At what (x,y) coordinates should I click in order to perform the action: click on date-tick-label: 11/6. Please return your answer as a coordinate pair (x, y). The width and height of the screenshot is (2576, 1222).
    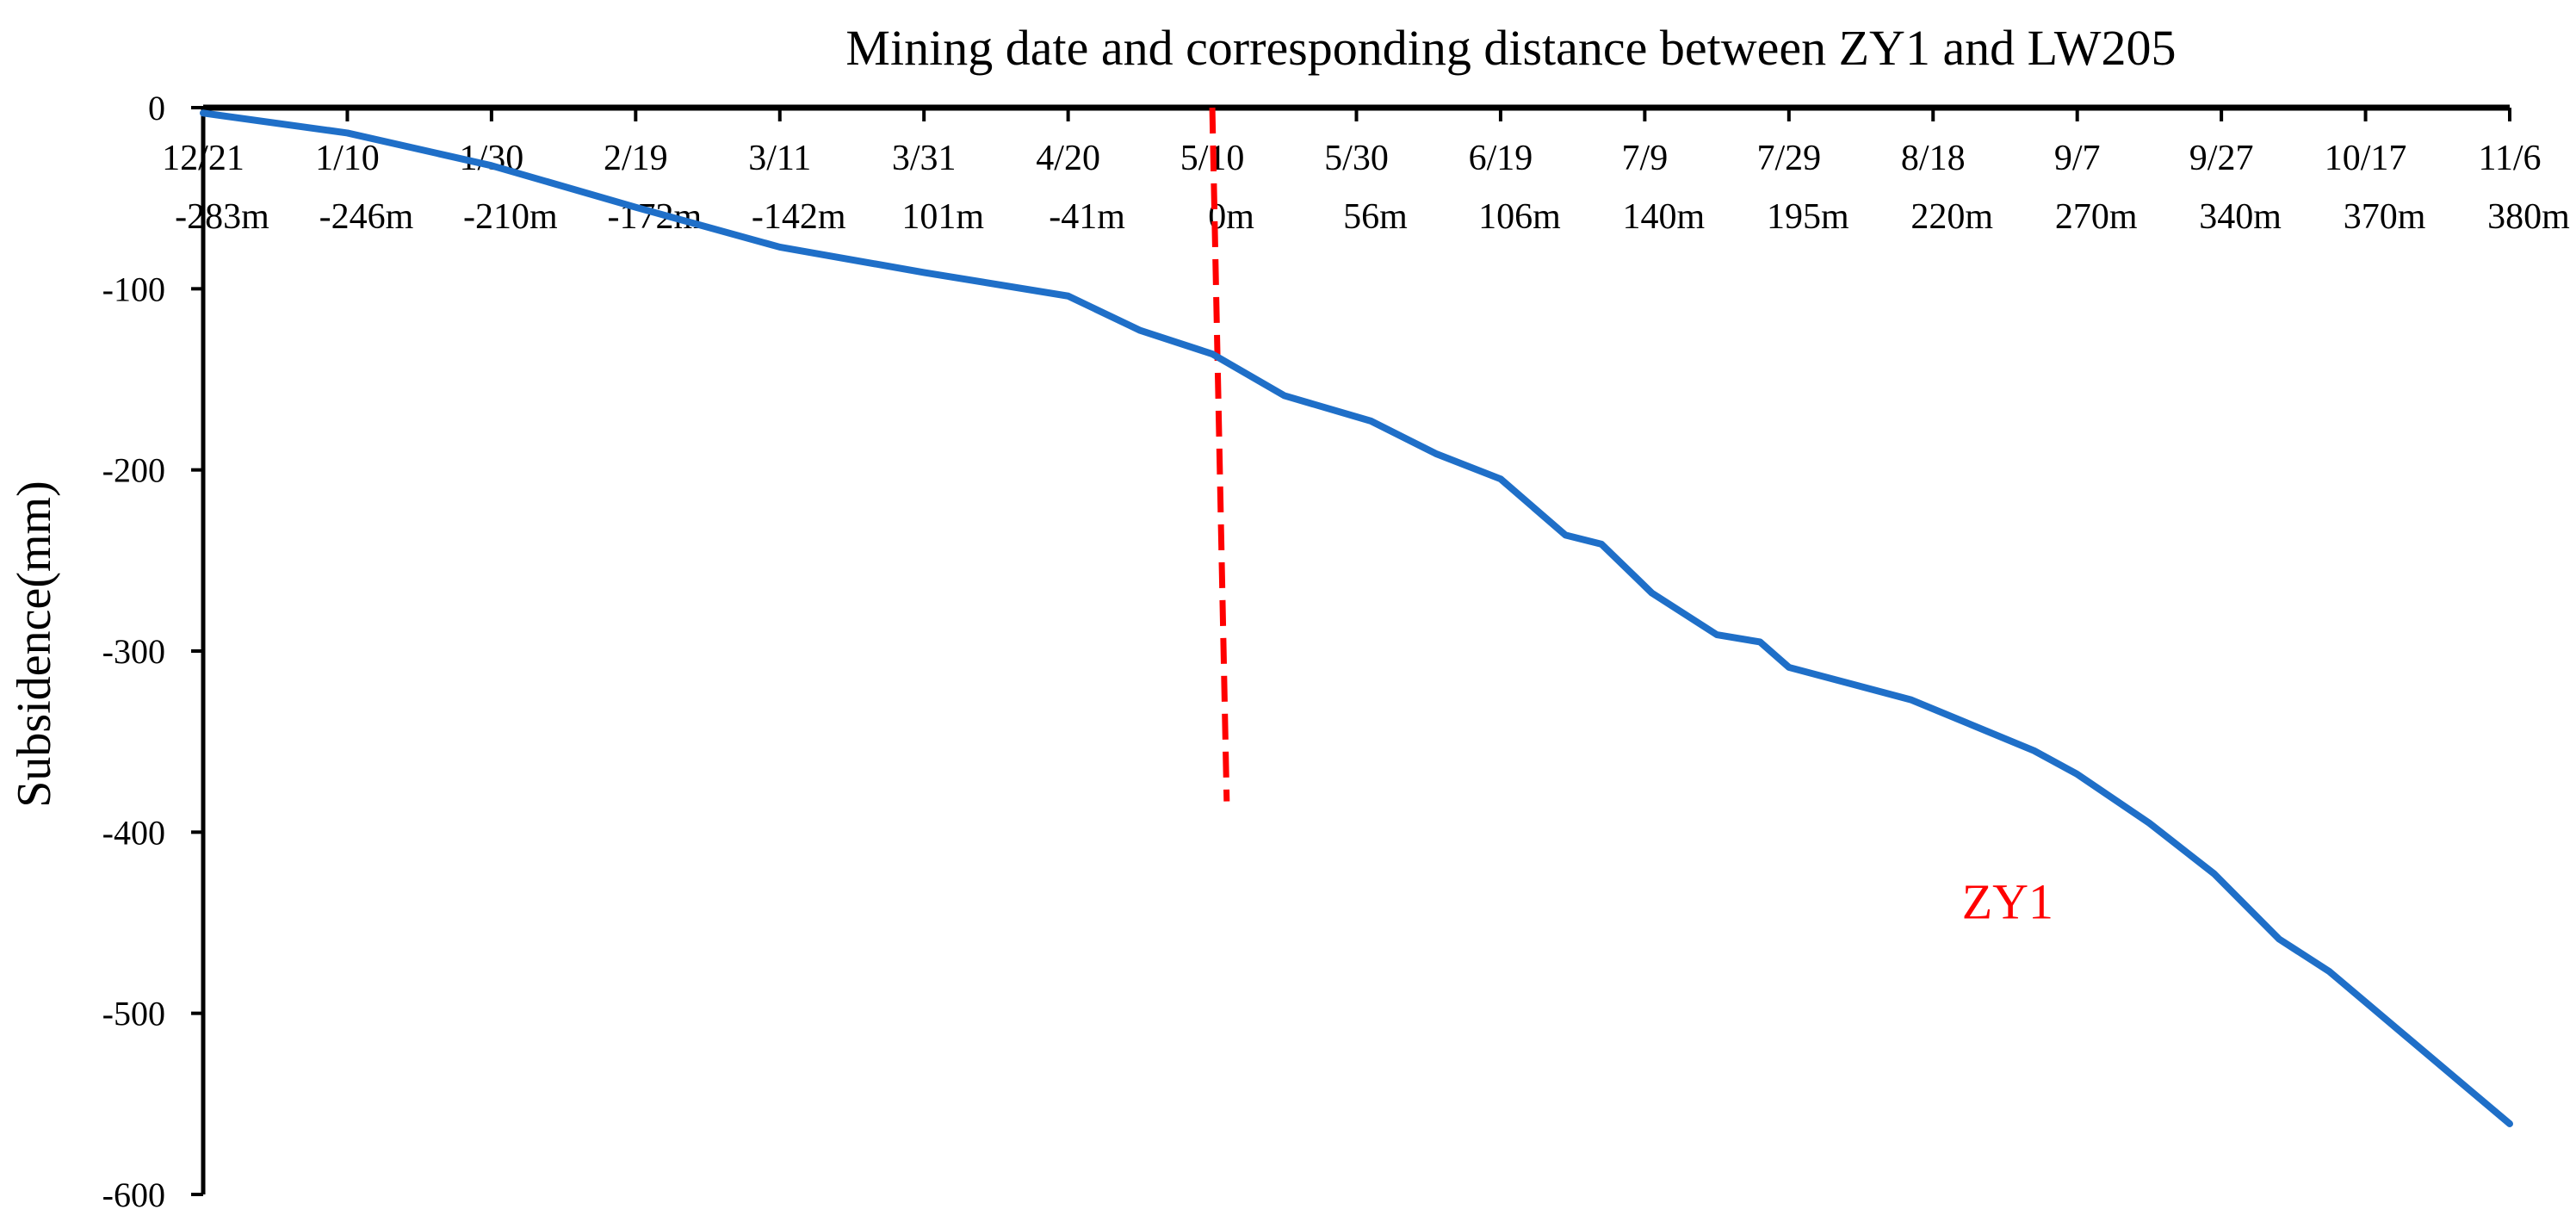
    Looking at the image, I should click on (2509, 158).